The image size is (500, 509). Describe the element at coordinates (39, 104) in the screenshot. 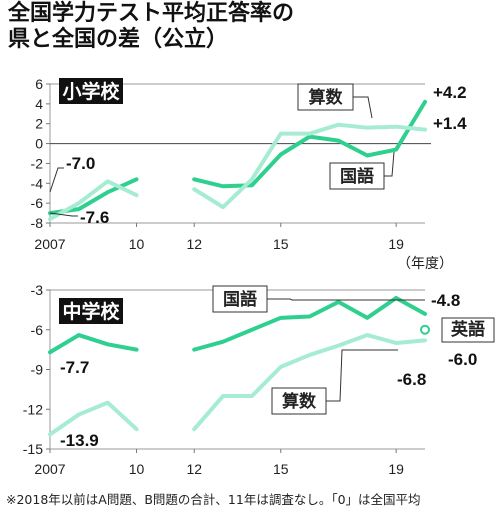

I see `y-tick-label: 4` at that location.